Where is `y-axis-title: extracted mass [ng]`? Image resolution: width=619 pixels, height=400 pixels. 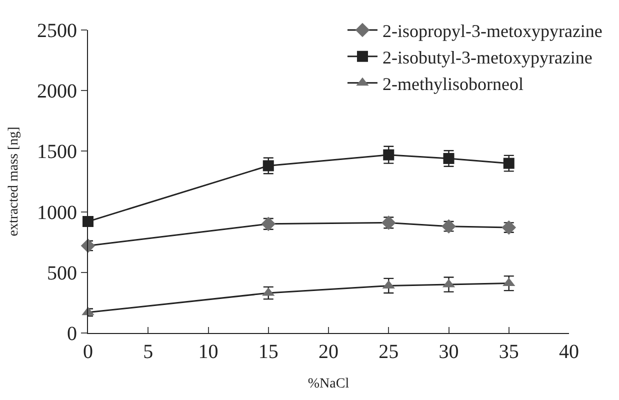
y-axis-title: extracted mass [ng] is located at coordinates (14, 181).